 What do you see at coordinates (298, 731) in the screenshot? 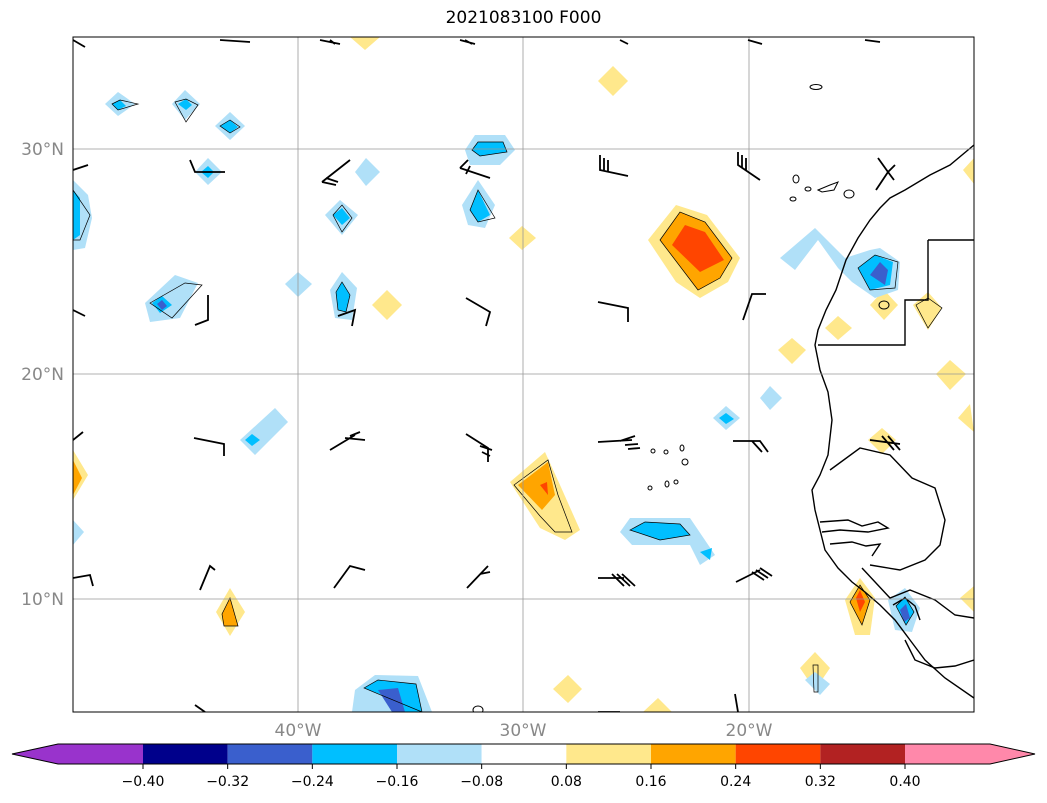
I see `lon-label-40w: 40°W` at bounding box center [298, 731].